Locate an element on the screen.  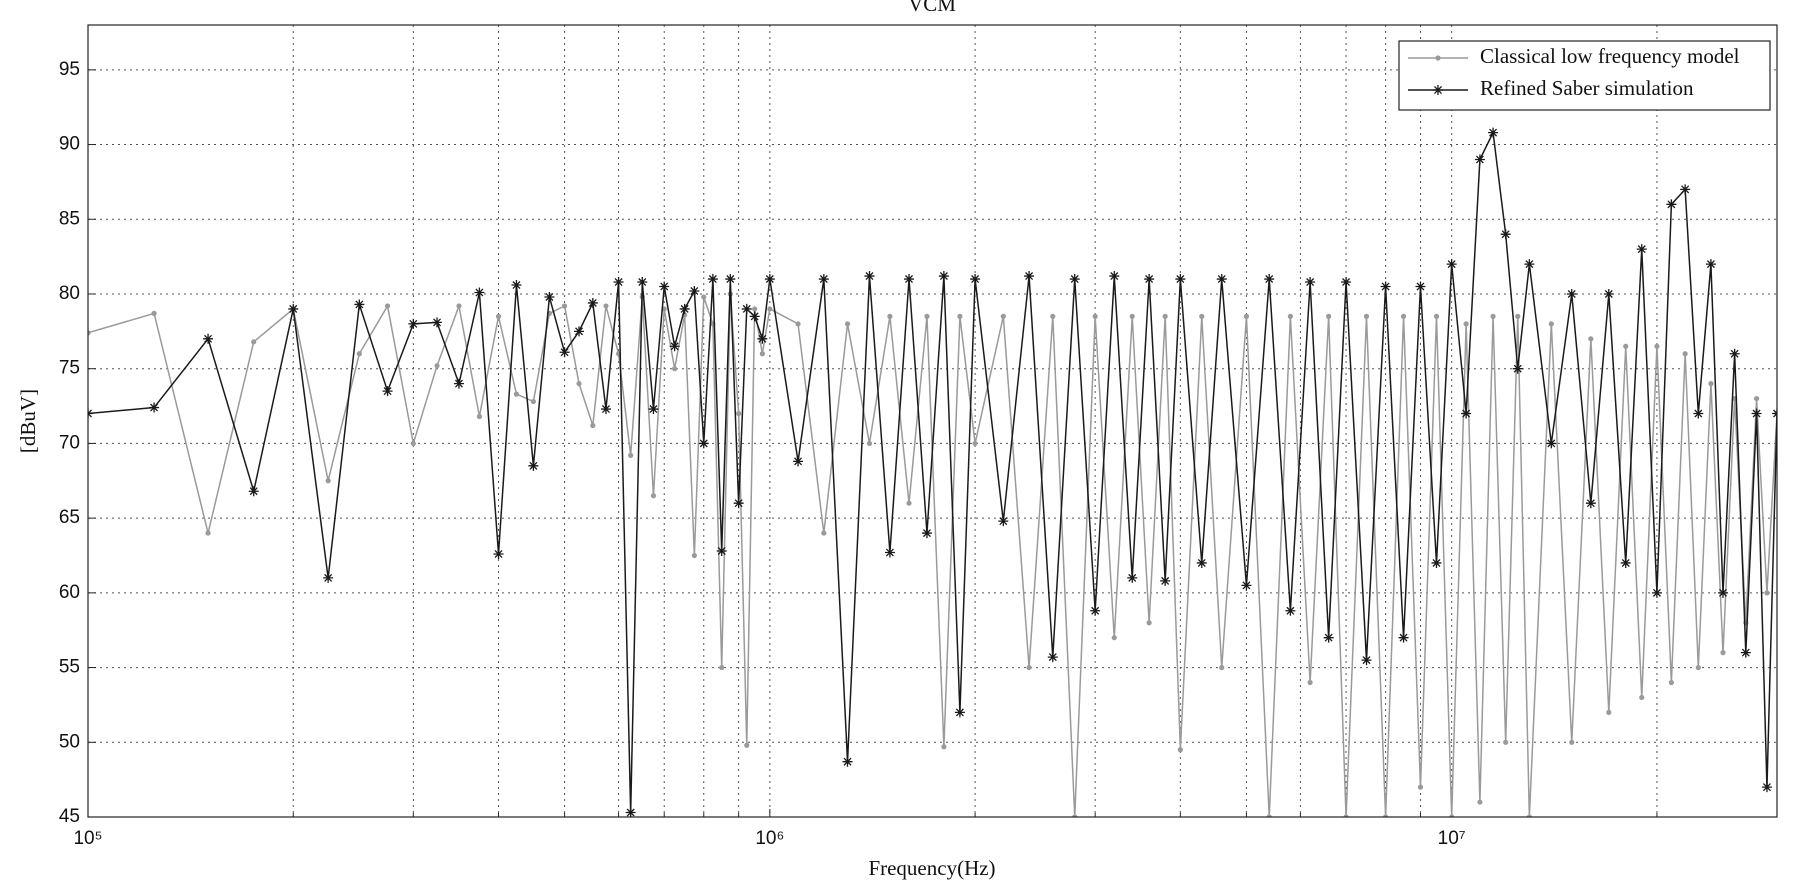
y-tick-label: 60 is located at coordinates (69, 592).